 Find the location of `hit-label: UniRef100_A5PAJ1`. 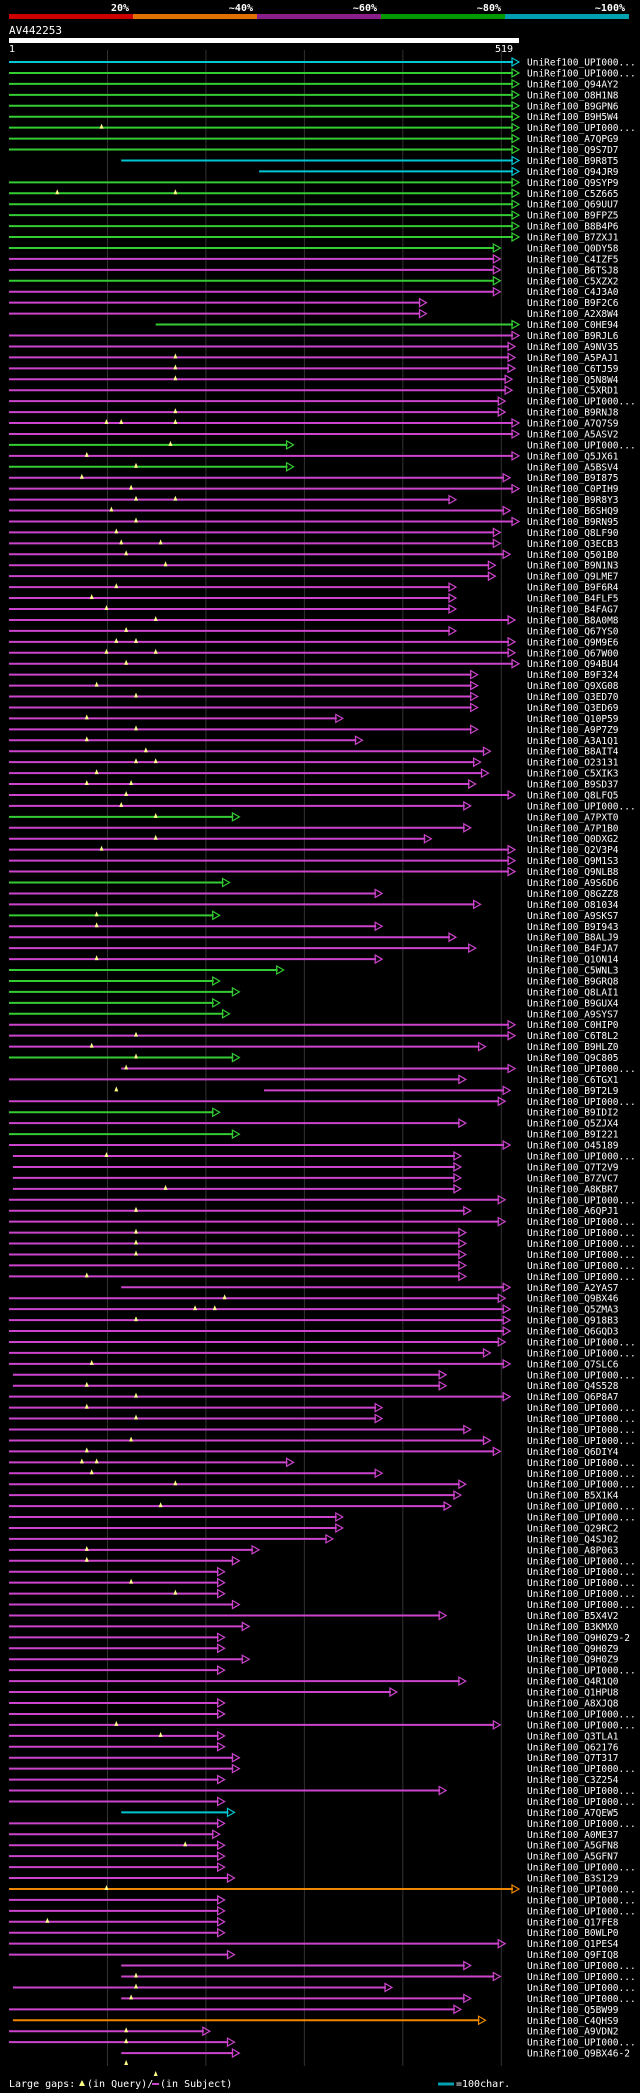

hit-label: UniRef100_A5PAJ1 is located at coordinates (573, 358).